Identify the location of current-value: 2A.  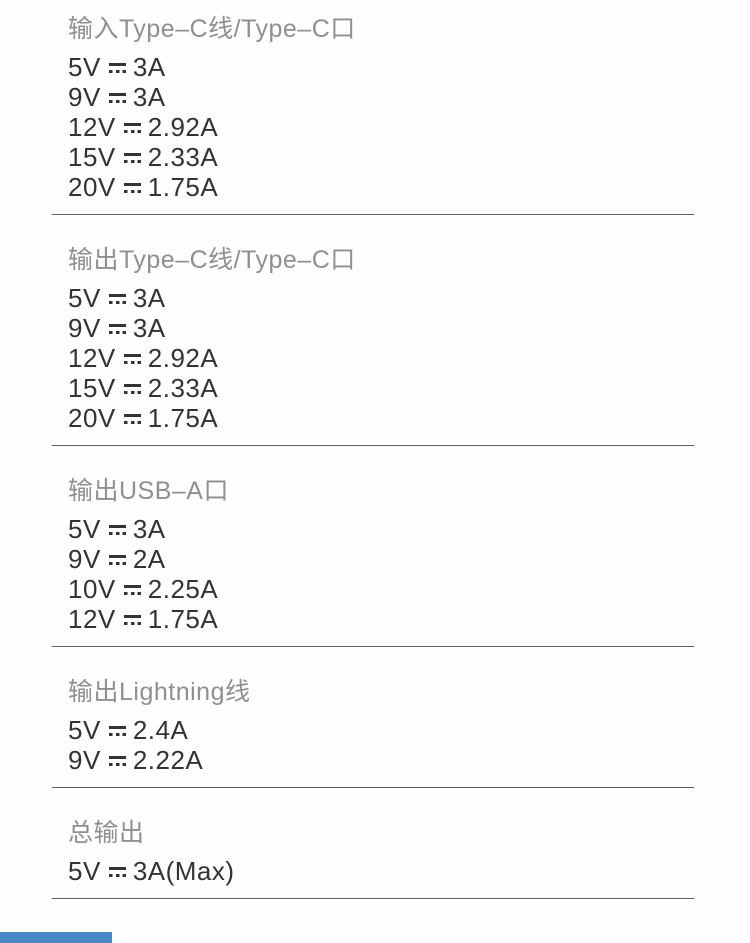
(149, 559).